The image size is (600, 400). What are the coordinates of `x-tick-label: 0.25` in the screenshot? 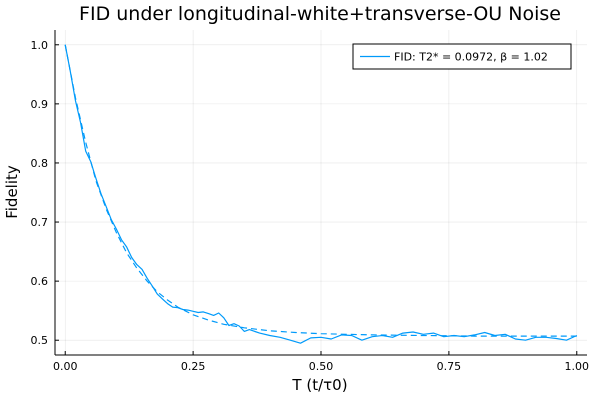 It's located at (193, 366).